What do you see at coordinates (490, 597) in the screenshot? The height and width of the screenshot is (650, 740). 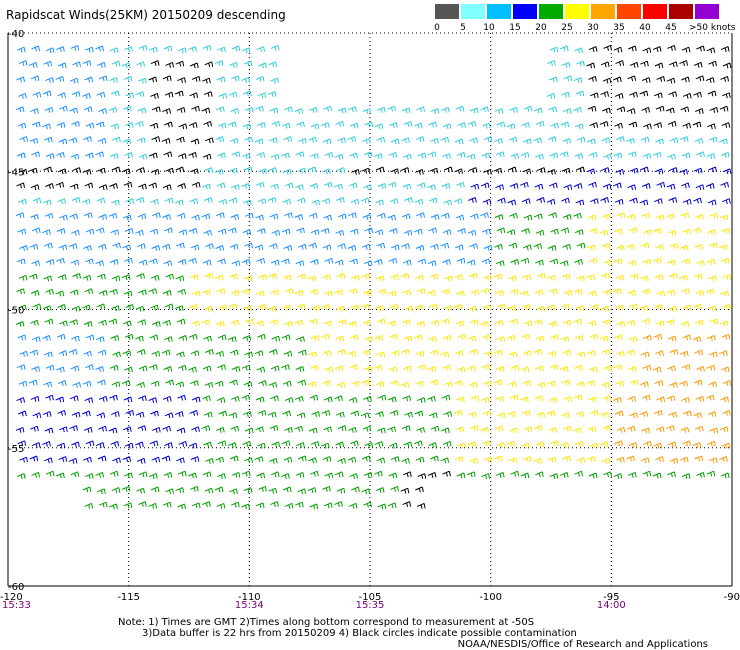 I see `longitude-label: -100` at bounding box center [490, 597].